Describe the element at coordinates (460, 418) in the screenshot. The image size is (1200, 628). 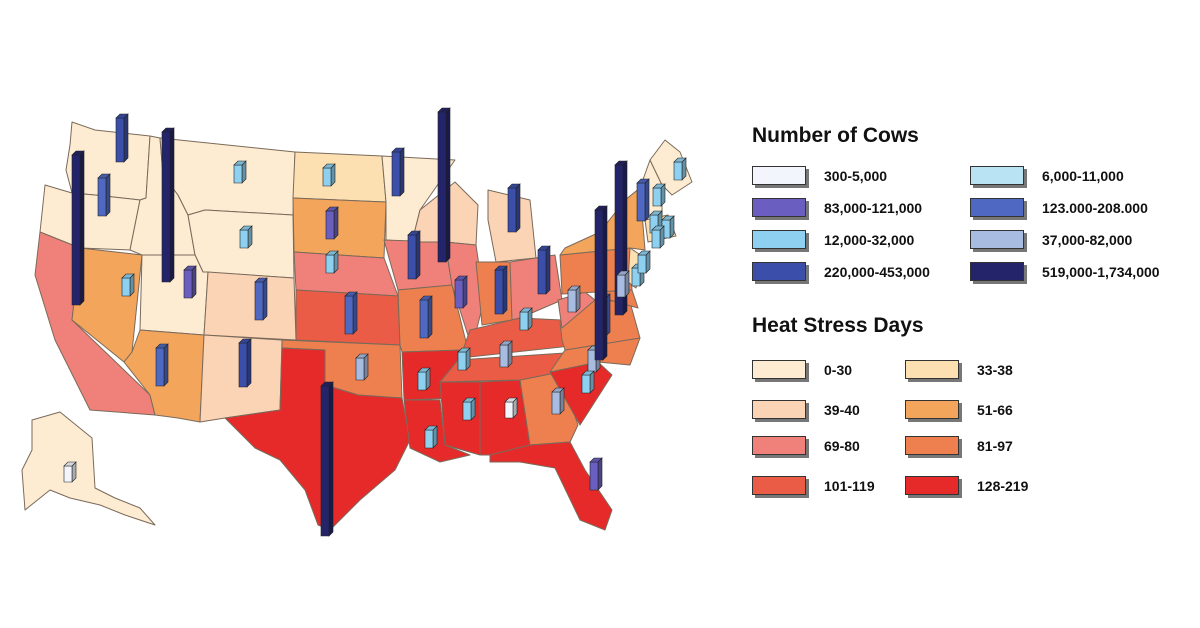
I see `state-mississippi` at that location.